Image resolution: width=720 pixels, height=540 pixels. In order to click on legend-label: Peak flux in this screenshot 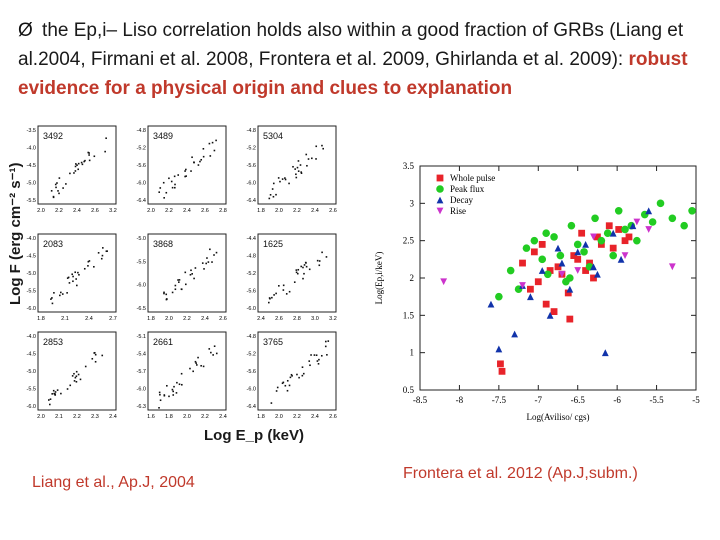, I will do `click(467, 189)`.